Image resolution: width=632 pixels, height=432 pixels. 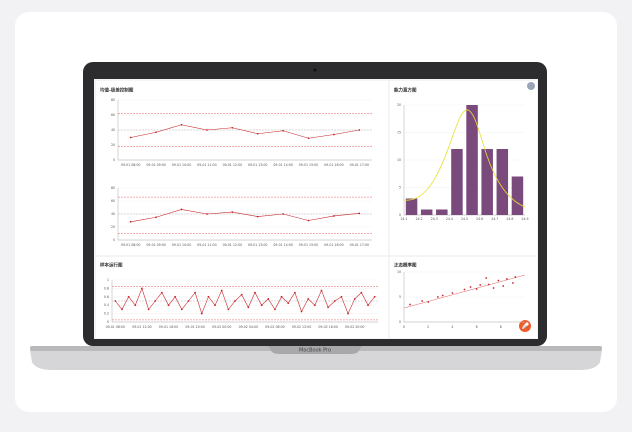 What do you see at coordinates (106, 314) in the screenshot?
I see `y-tick-label: 0.2` at bounding box center [106, 314].